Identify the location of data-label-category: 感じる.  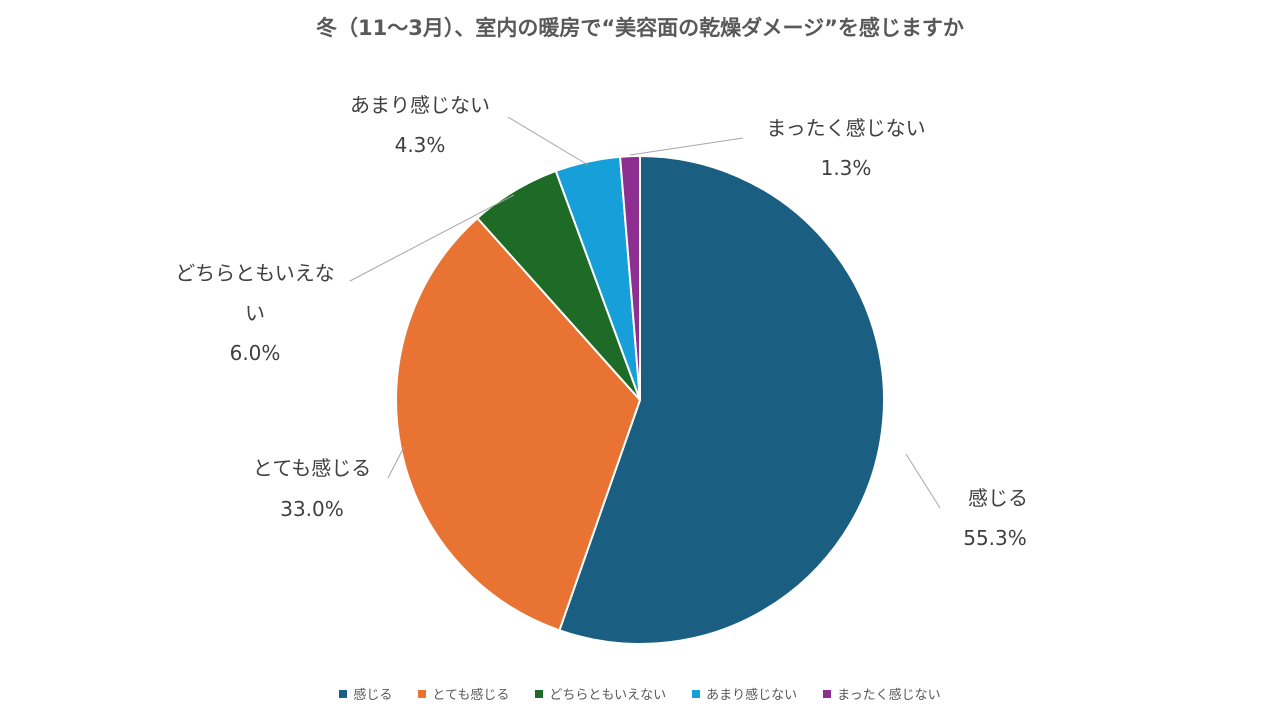
(998, 498).